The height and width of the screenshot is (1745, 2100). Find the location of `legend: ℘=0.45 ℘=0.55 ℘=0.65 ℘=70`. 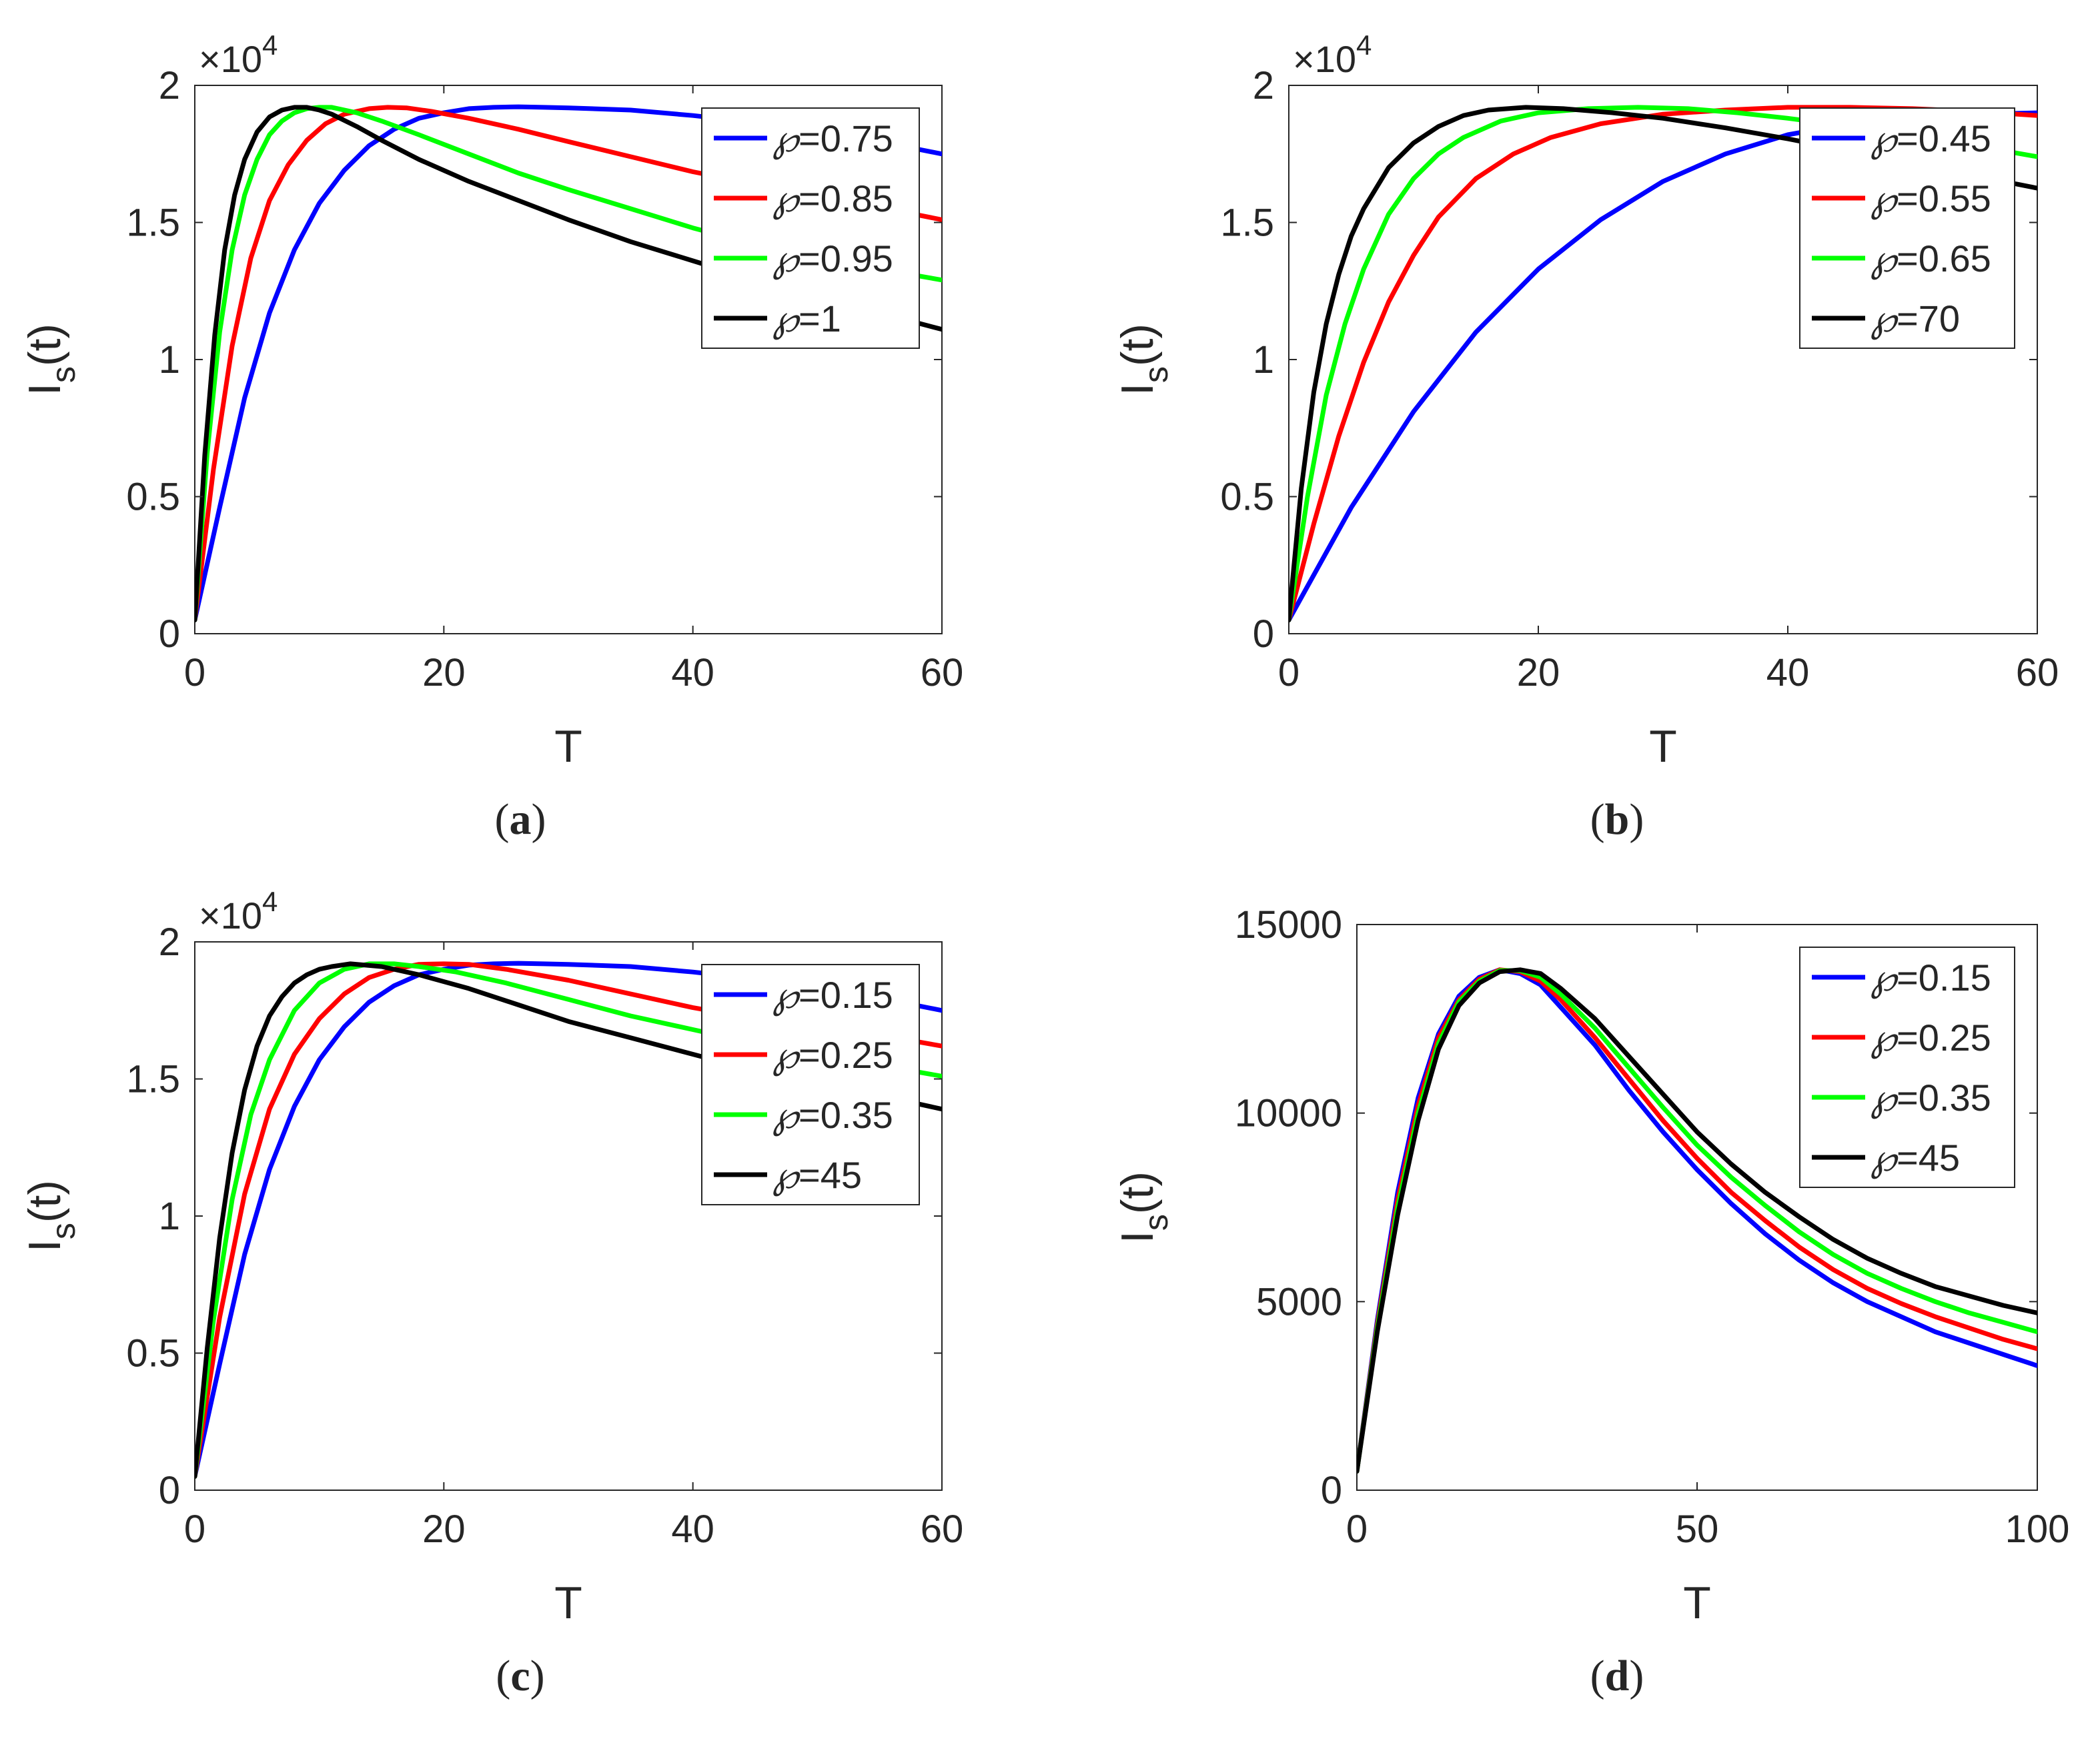

legend: ℘=0.45 ℘=0.55 ℘=0.65 ℘=70 is located at coordinates (1907, 228).